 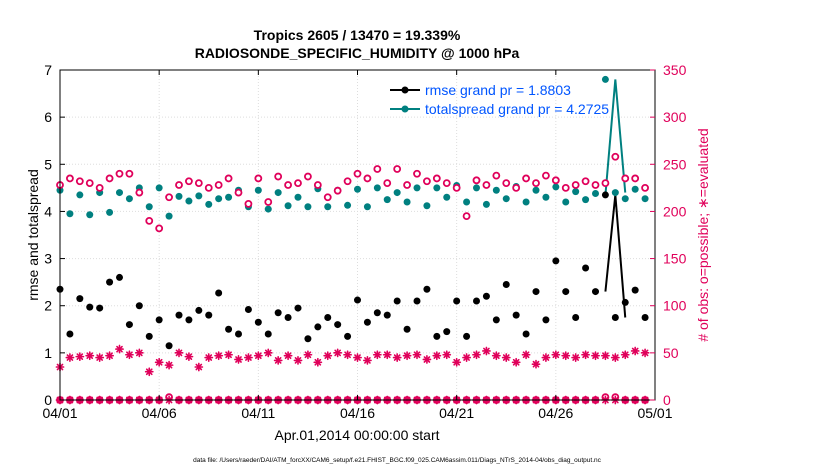 I want to click on legend-totalspread-marker, so click(x=405, y=109).